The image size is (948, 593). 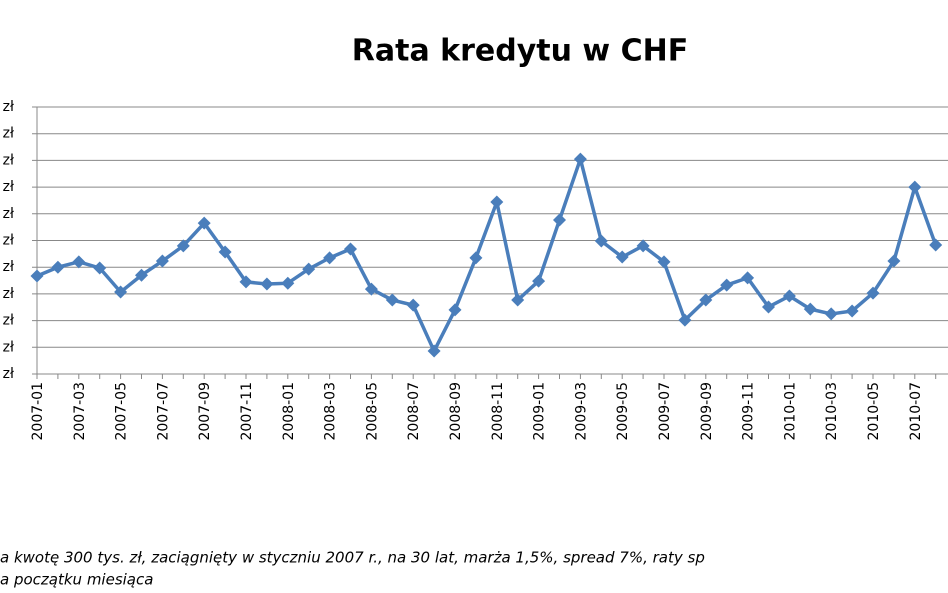 I want to click on chart-title: Rata kredytu w CHF, so click(x=520, y=51).